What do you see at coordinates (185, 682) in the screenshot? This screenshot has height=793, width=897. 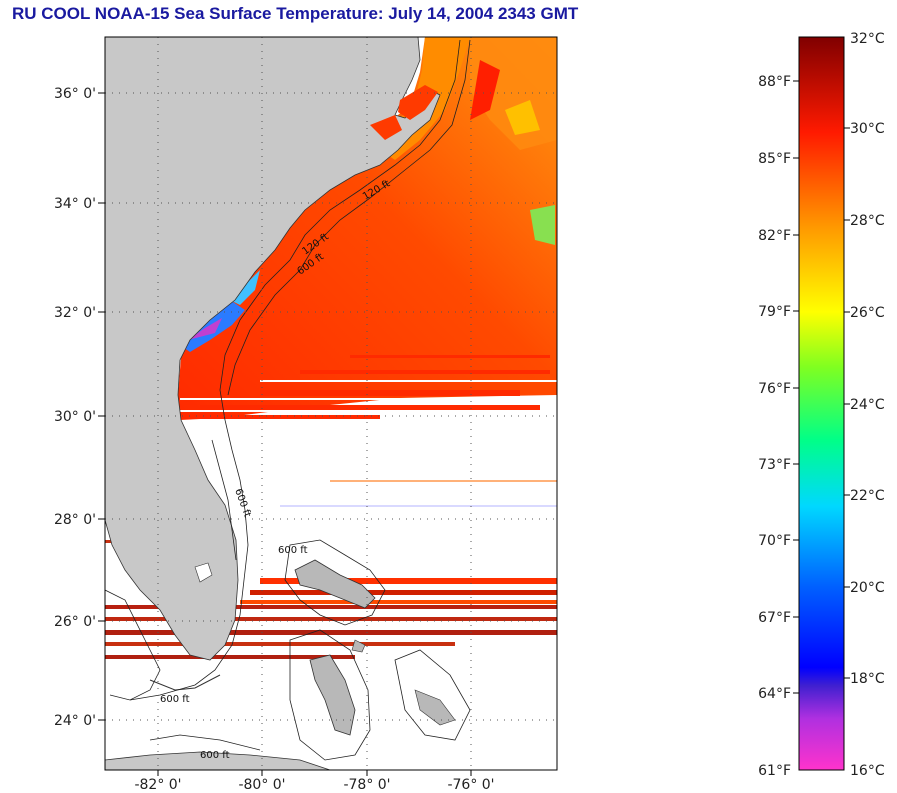 I see `florida-keys` at bounding box center [185, 682].